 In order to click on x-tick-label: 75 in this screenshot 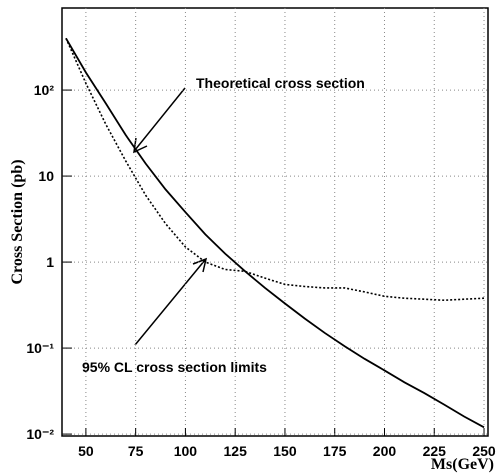, I will do `click(136, 451)`.